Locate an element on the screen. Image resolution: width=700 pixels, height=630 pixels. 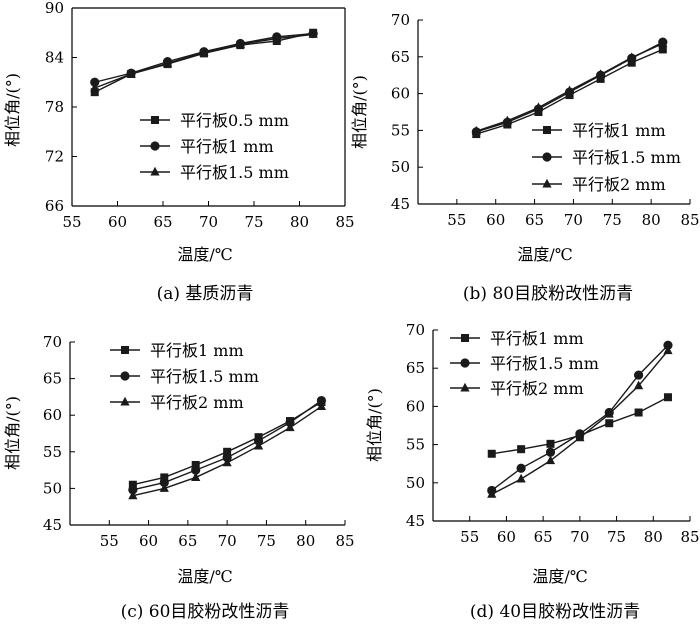
y-tick-label: 78 is located at coordinates (54, 107).